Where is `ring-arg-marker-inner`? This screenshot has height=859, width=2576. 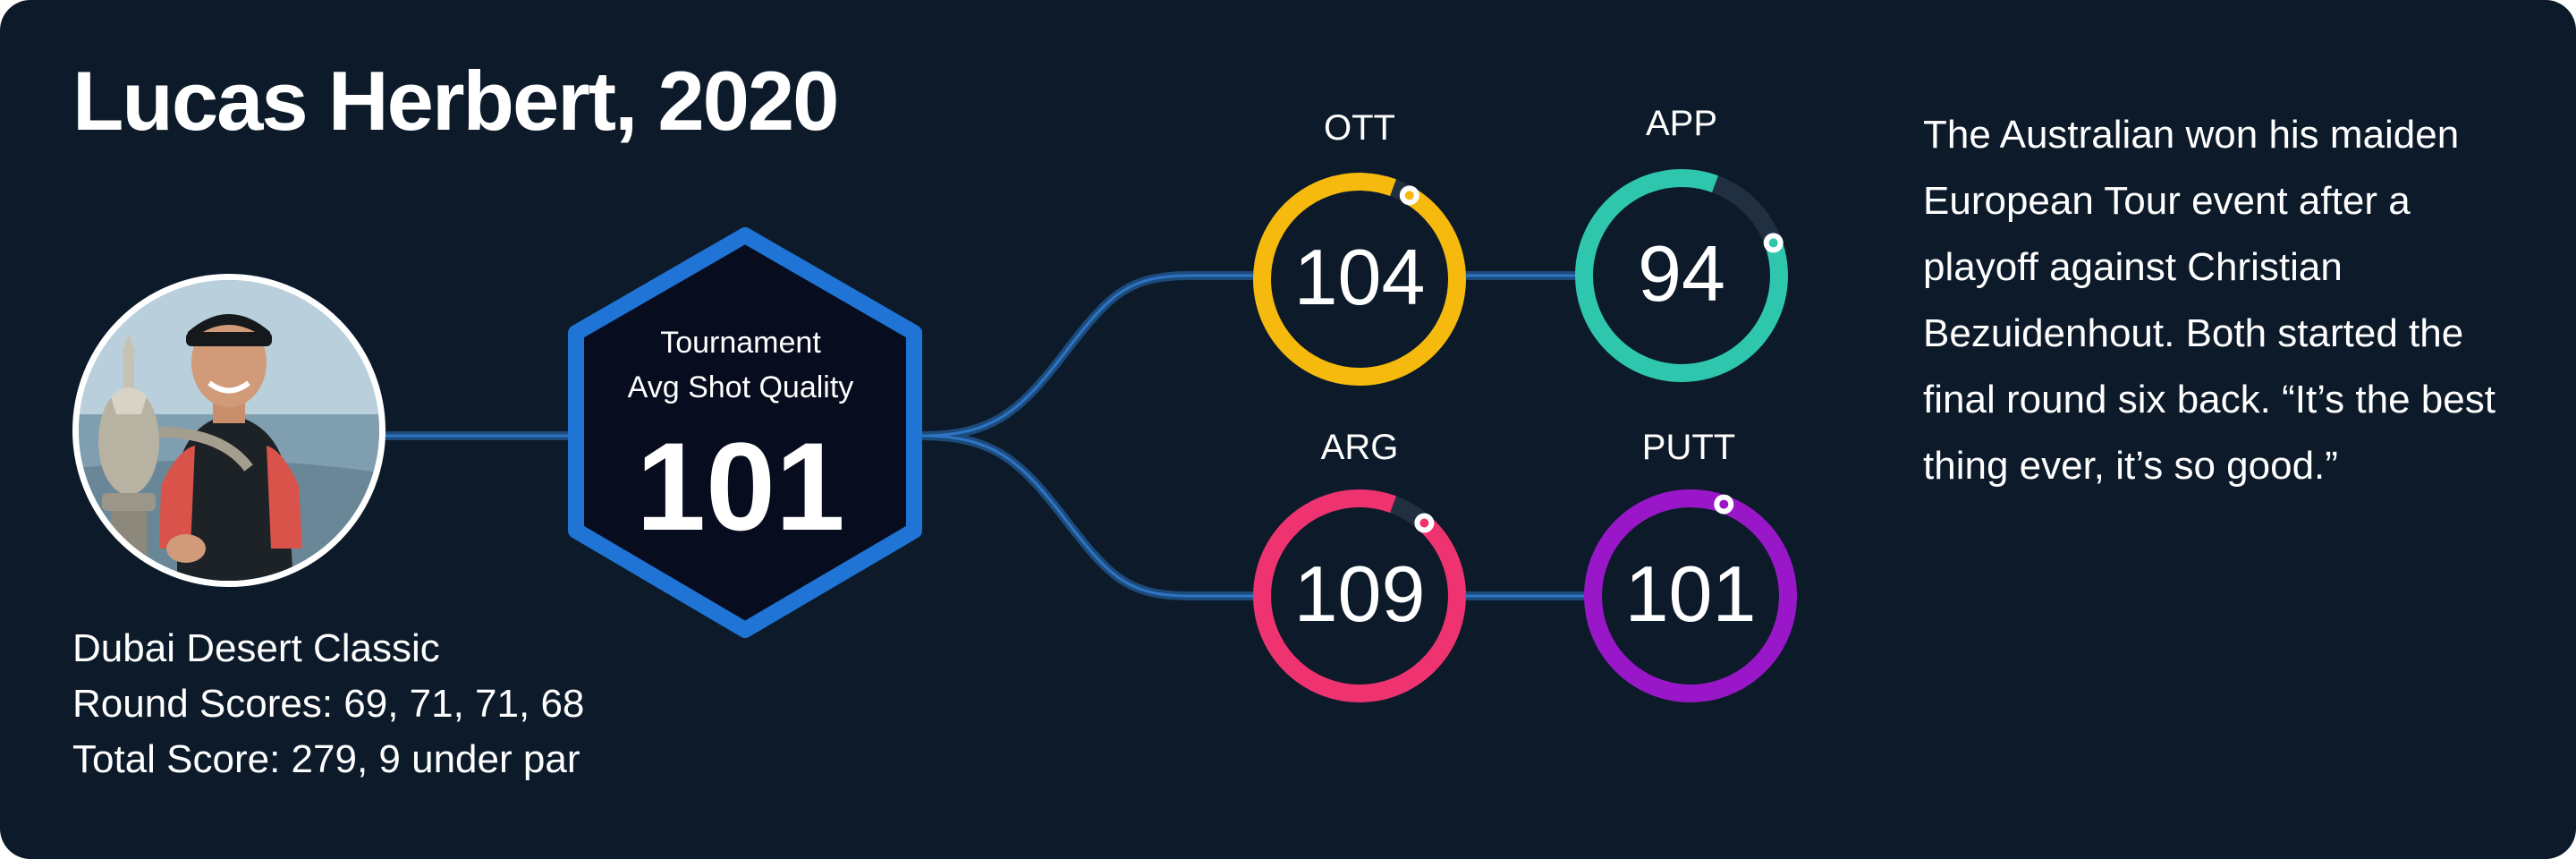
ring-arg-marker-inner is located at coordinates (1424, 523).